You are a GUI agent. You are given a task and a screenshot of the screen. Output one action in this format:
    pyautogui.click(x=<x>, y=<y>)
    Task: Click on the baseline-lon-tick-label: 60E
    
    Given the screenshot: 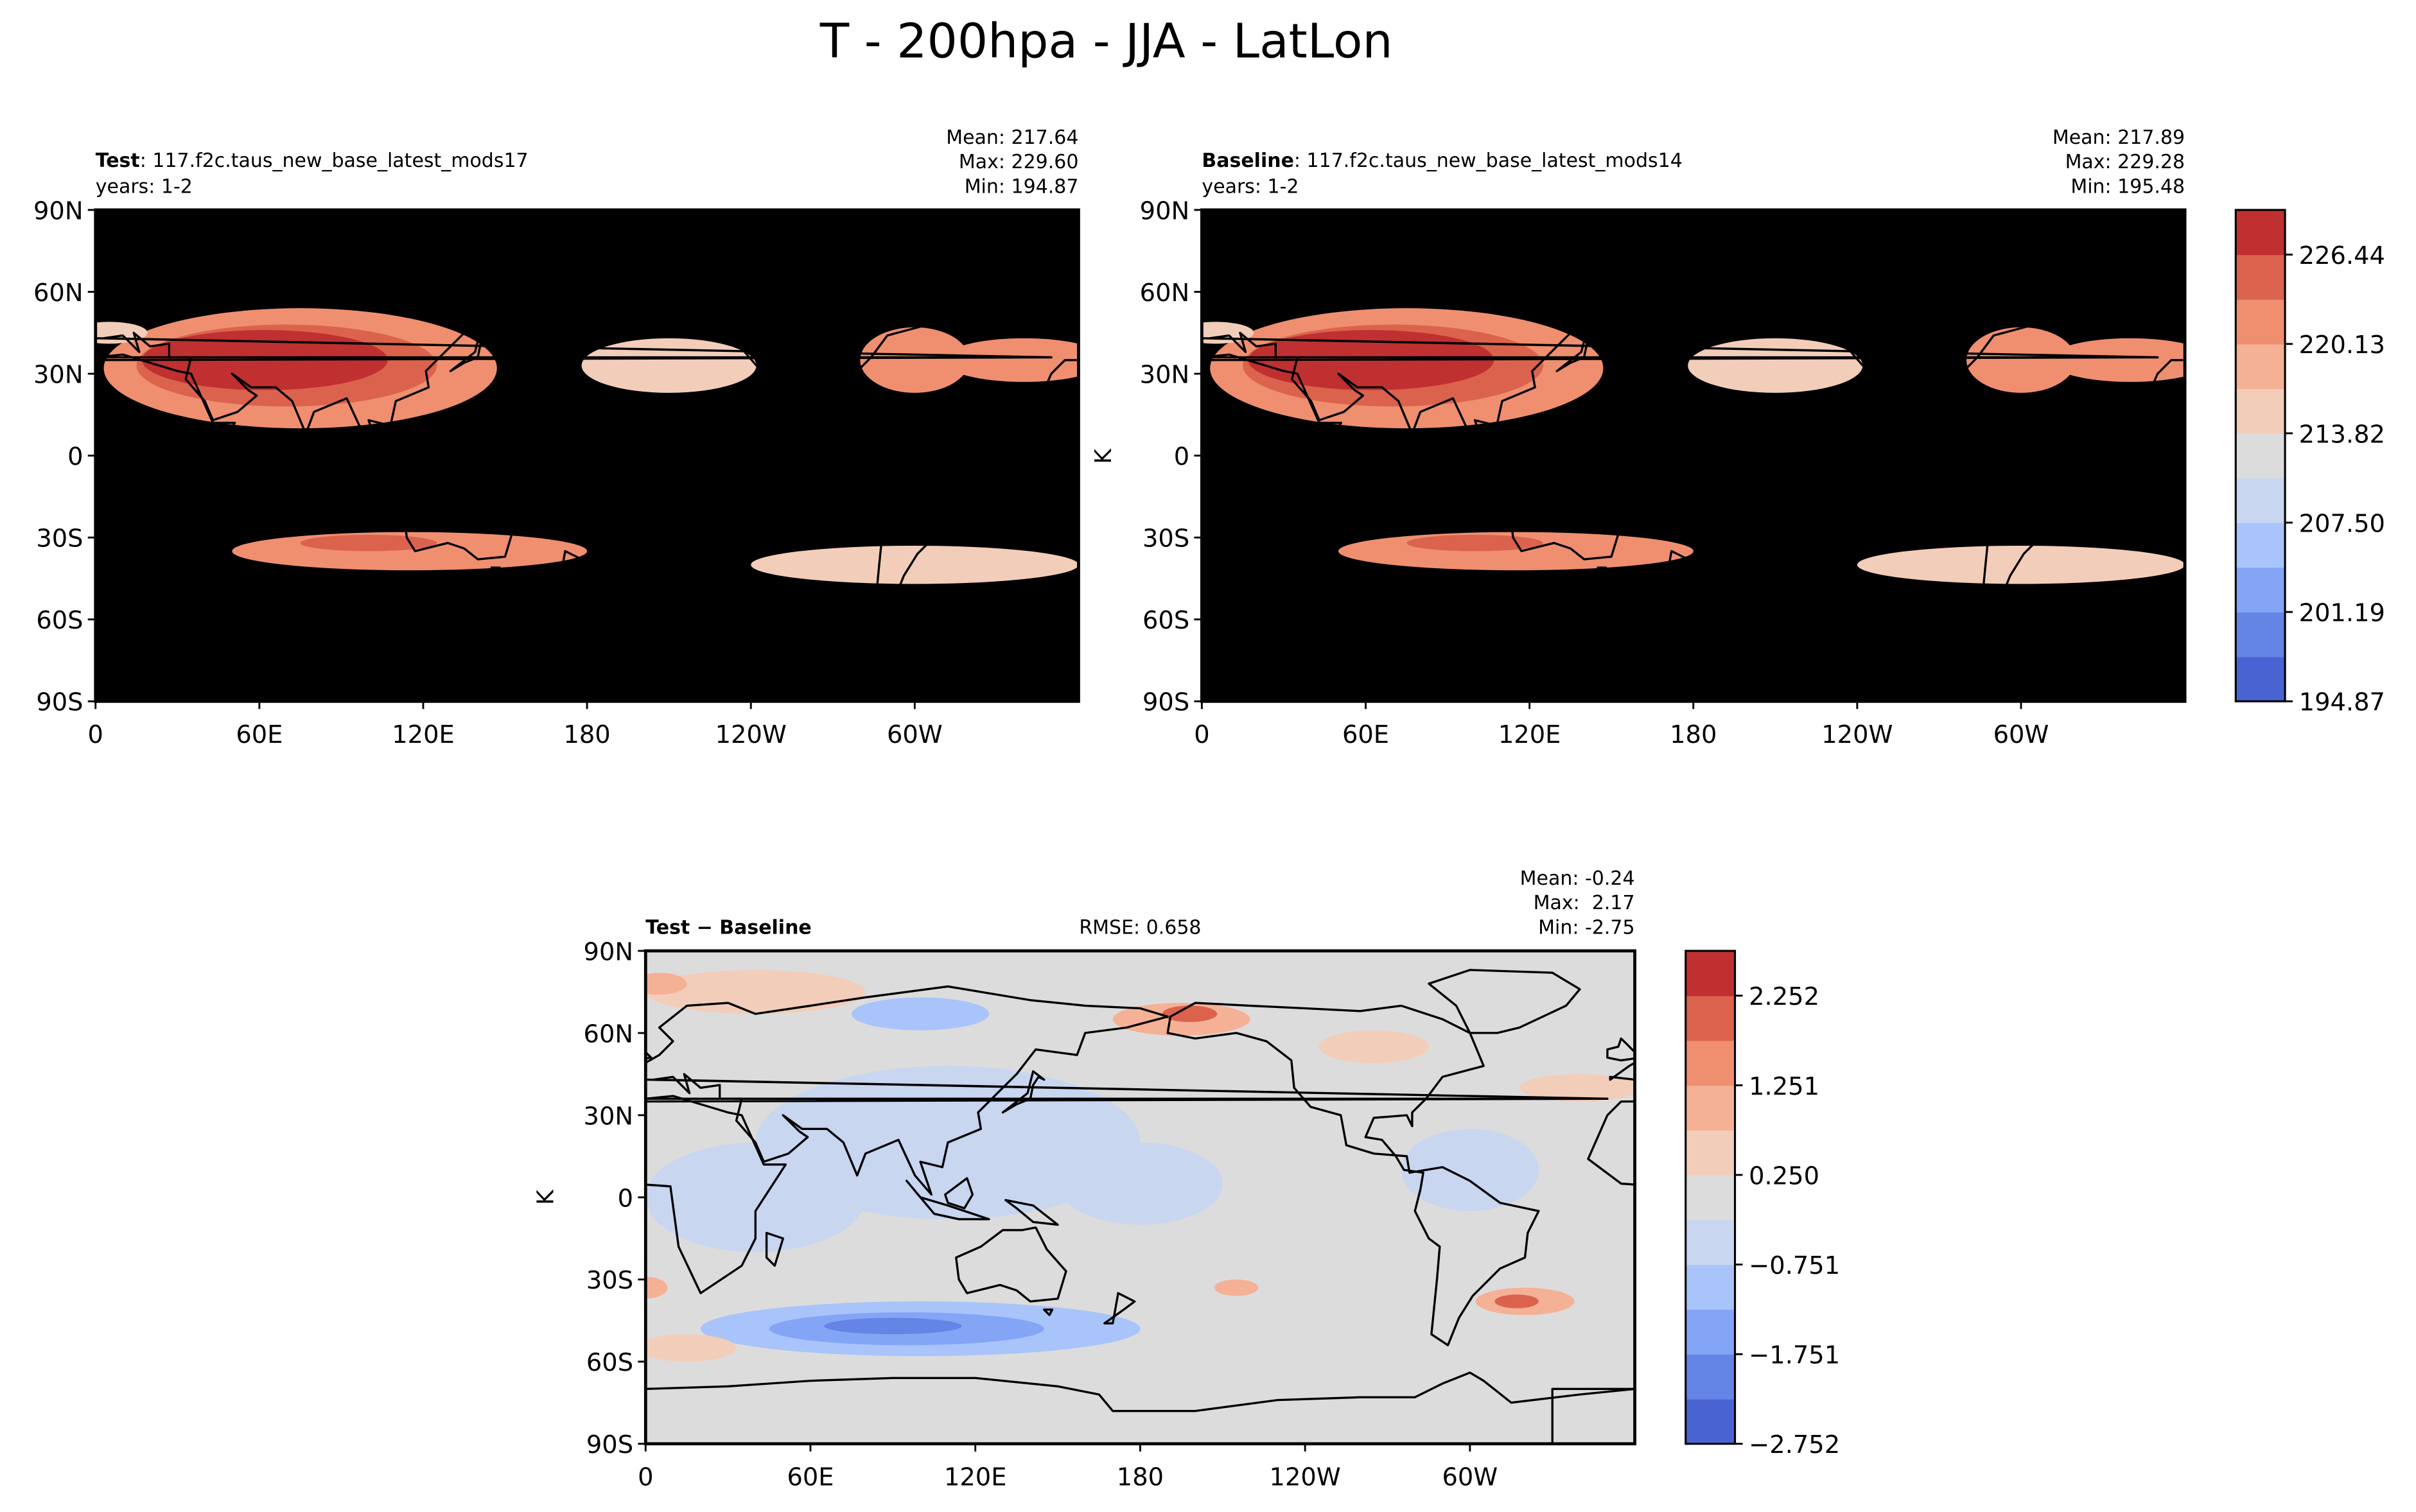 What is the action you would take?
    pyautogui.click(x=1365, y=734)
    